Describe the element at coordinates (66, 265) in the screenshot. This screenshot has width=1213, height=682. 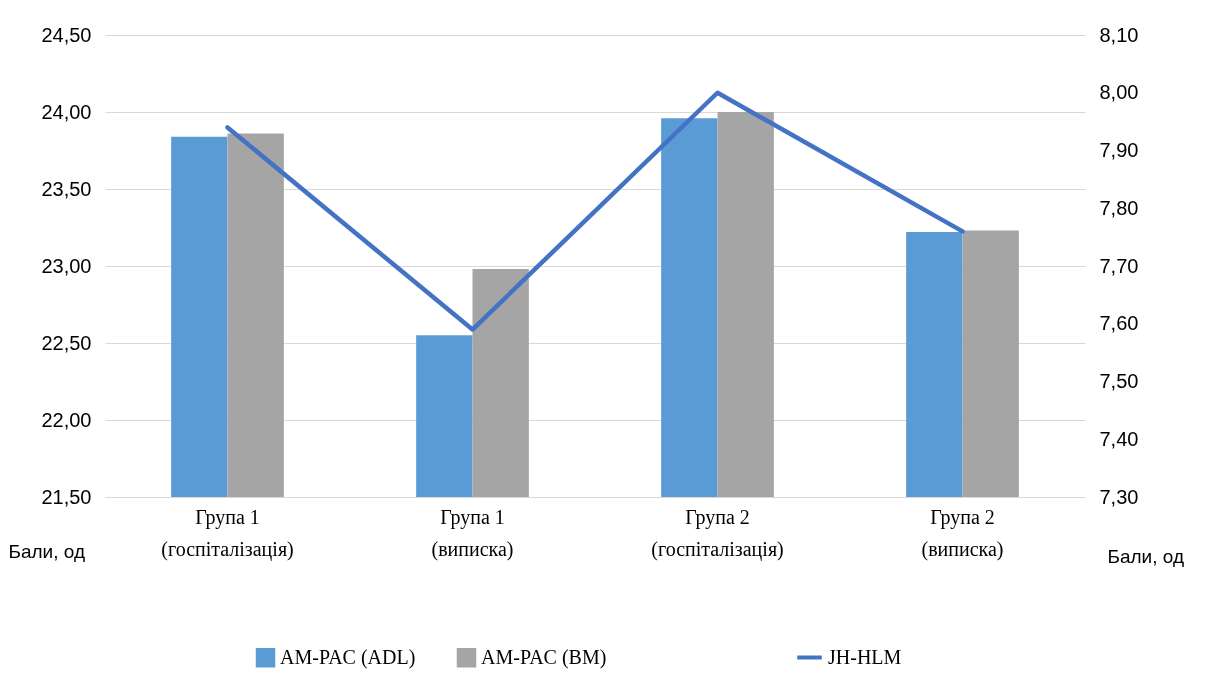
I see `y-tick-label: 23,00` at that location.